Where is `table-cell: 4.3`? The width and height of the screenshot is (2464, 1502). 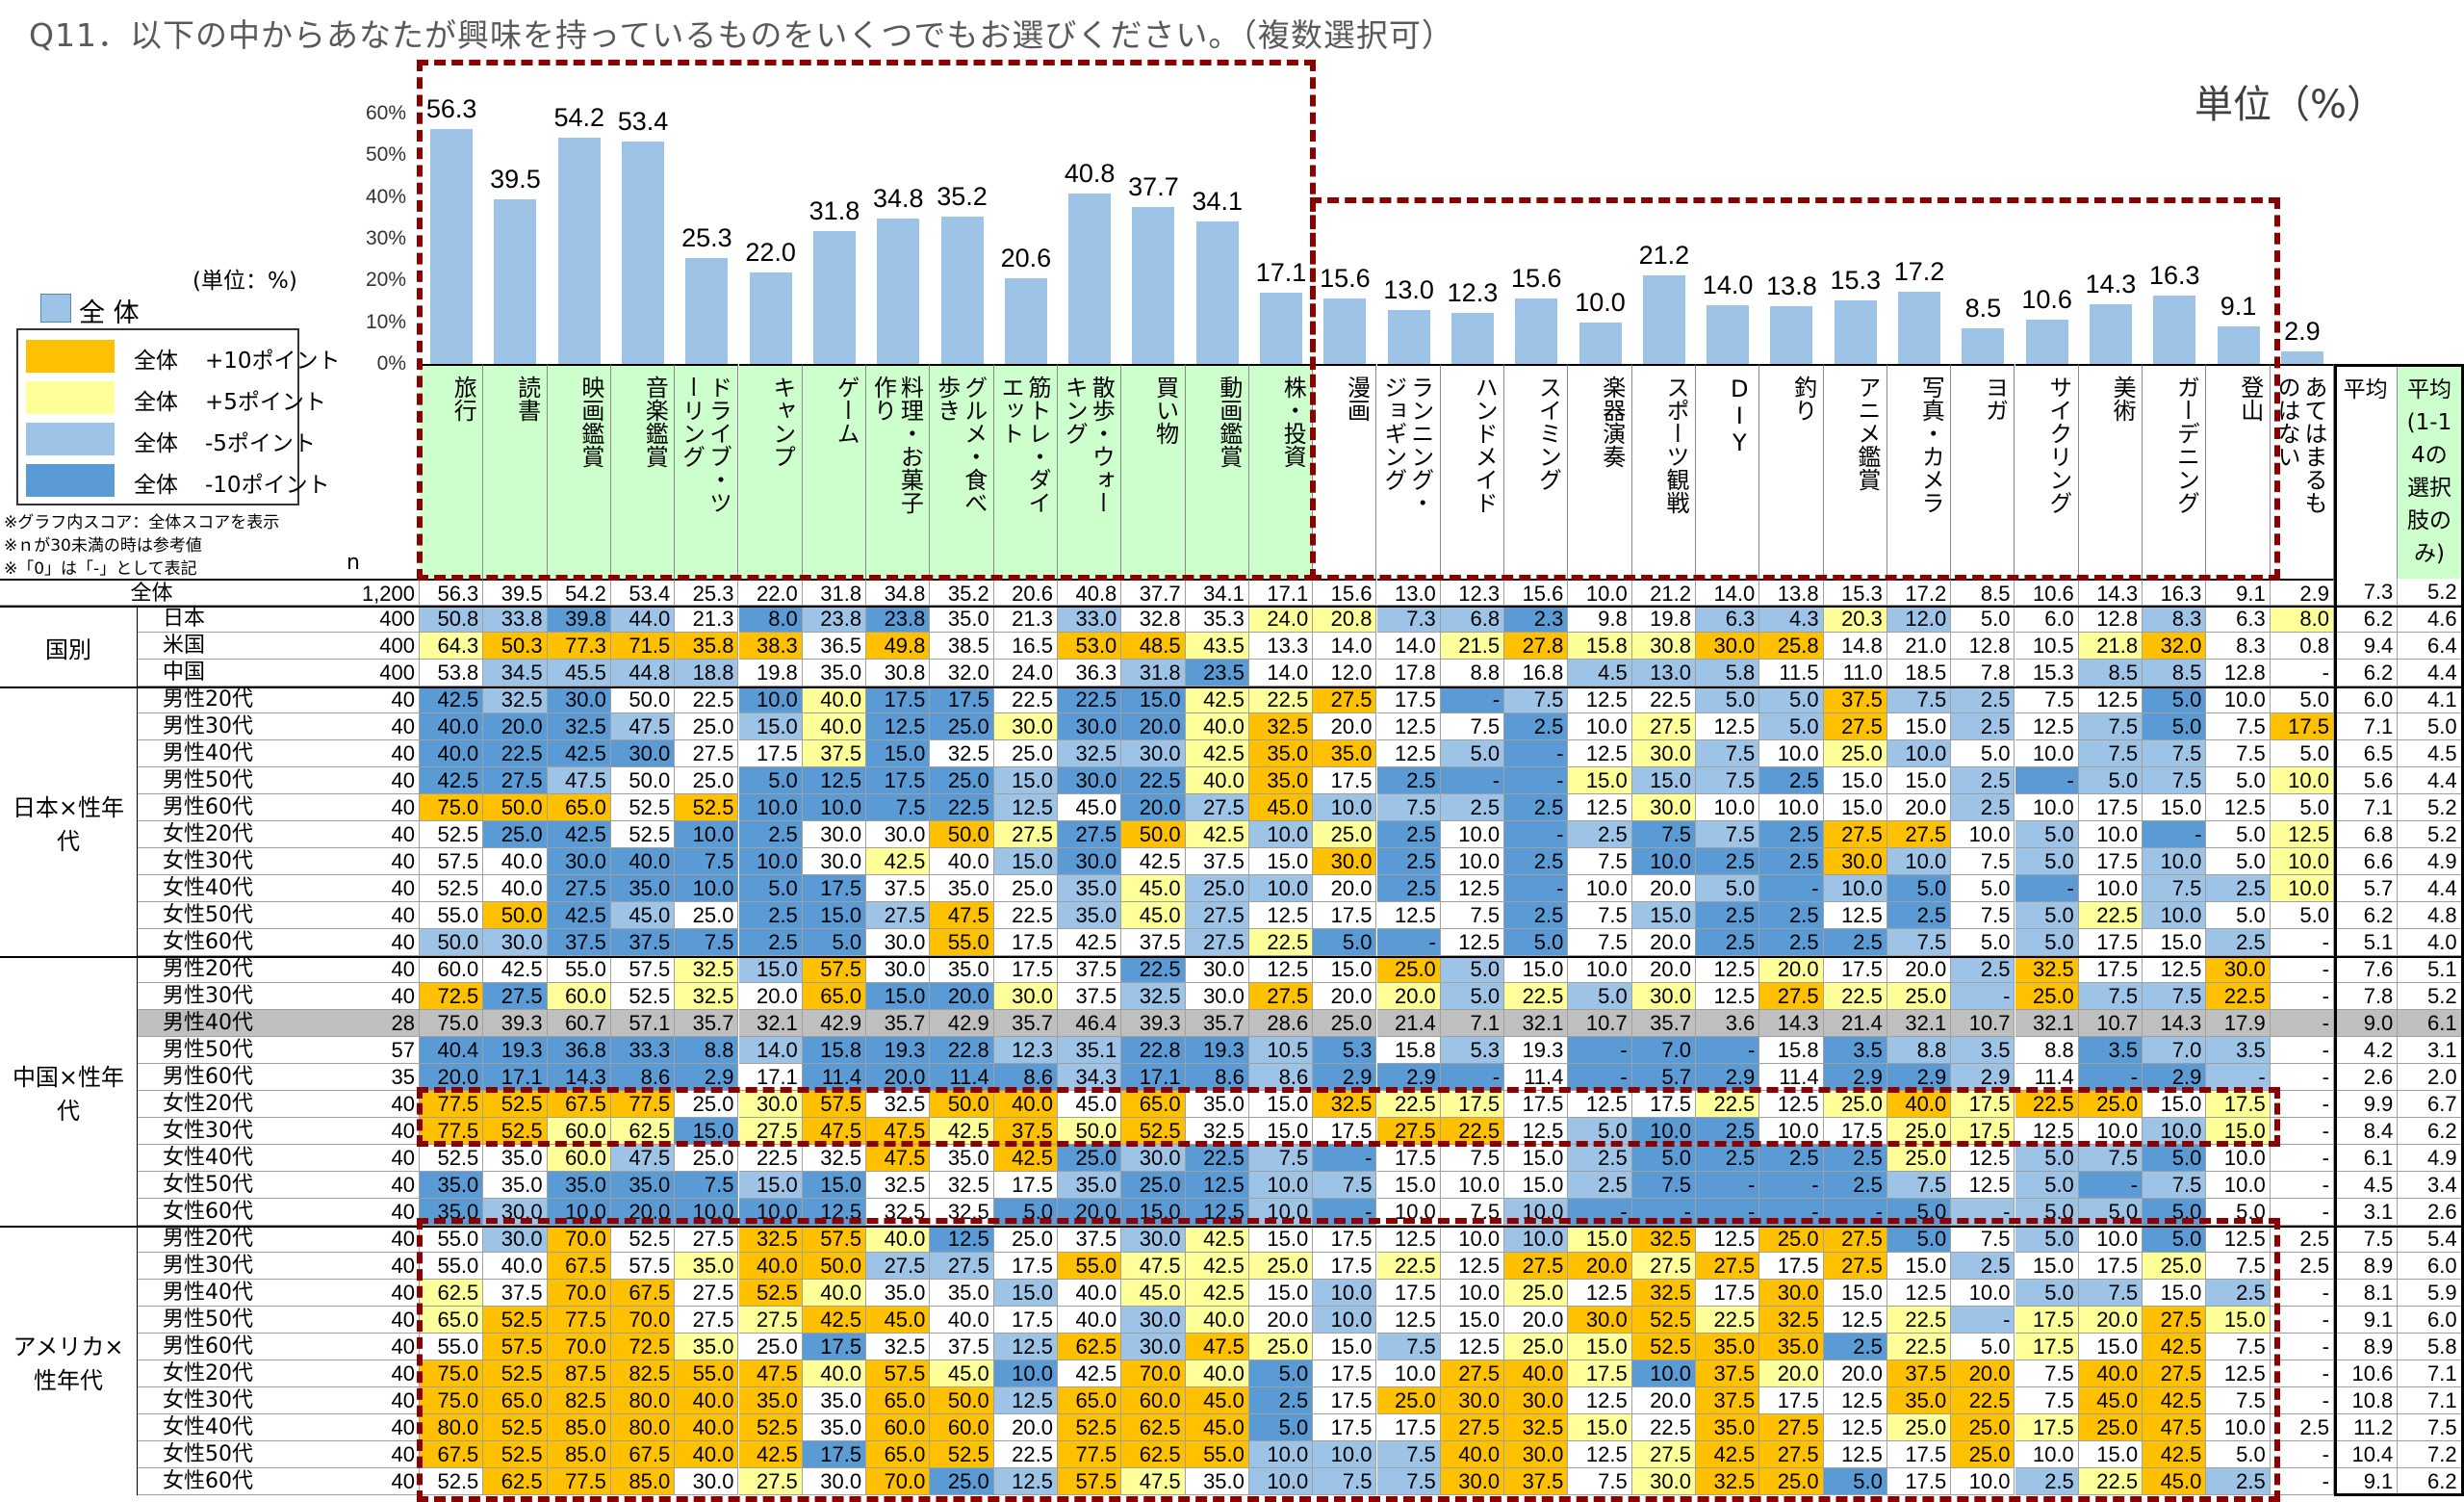 table-cell: 4.3 is located at coordinates (1791, 619).